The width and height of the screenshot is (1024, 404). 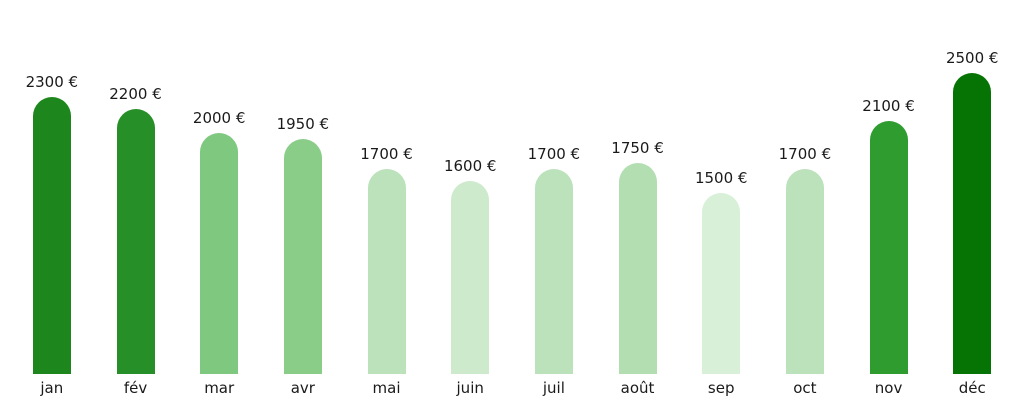 What do you see at coordinates (302, 388) in the screenshot?
I see `x-axis-tick-label: avr` at bounding box center [302, 388].